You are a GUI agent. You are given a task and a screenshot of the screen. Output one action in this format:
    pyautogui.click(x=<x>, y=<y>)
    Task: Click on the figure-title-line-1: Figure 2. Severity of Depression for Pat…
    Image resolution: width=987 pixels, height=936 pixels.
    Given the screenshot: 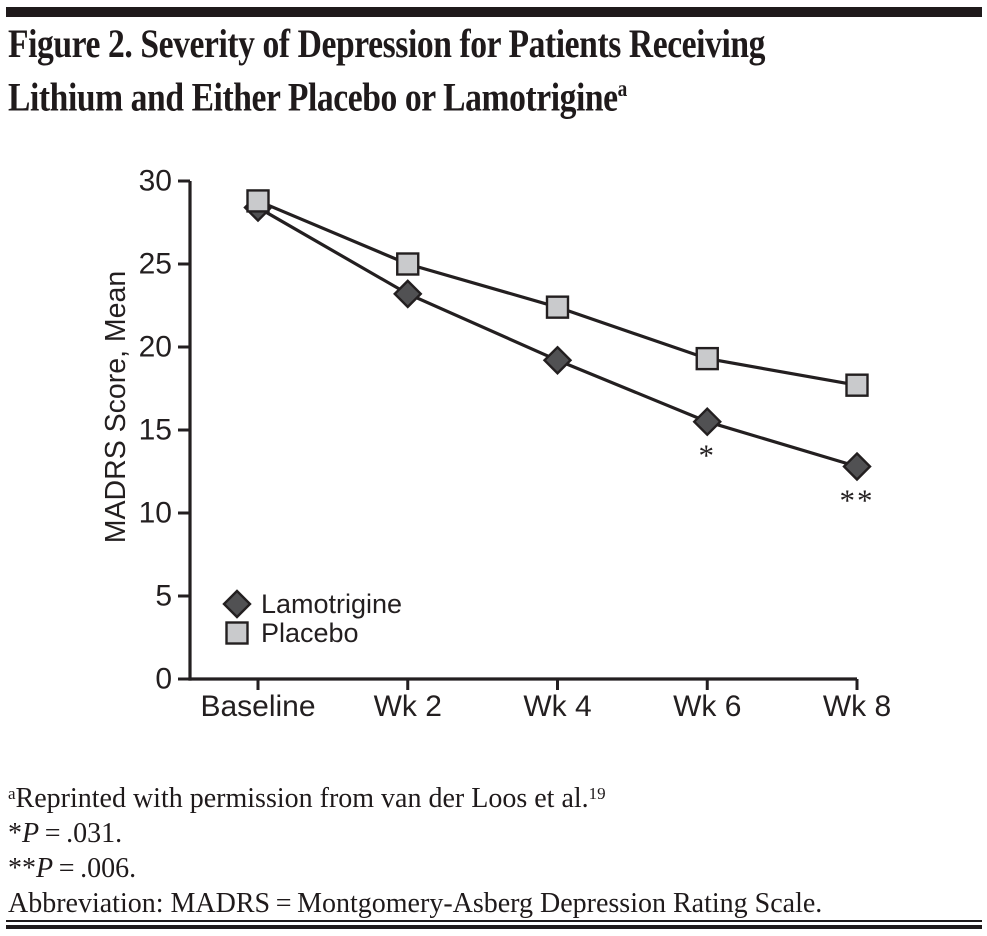 What is the action you would take?
    pyautogui.click(x=387, y=43)
    